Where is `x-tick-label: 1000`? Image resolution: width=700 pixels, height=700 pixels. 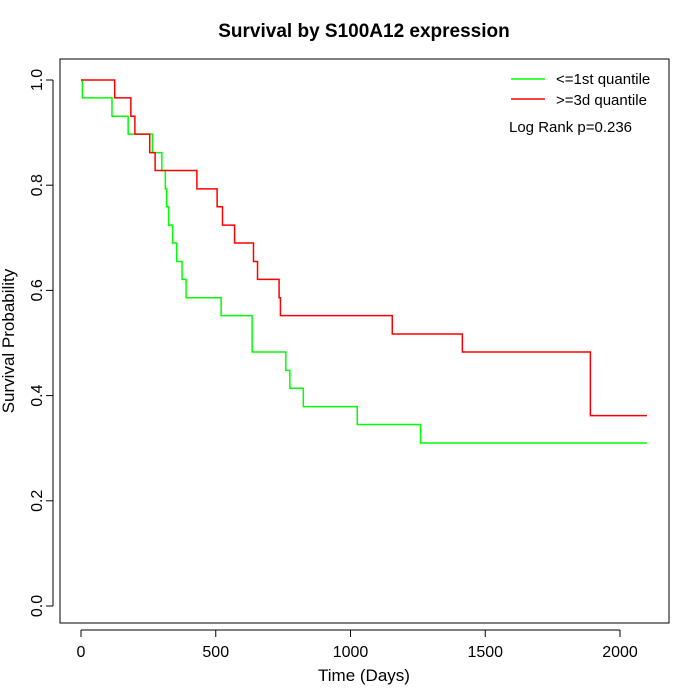
x-tick-label: 1000 is located at coordinates (351, 652).